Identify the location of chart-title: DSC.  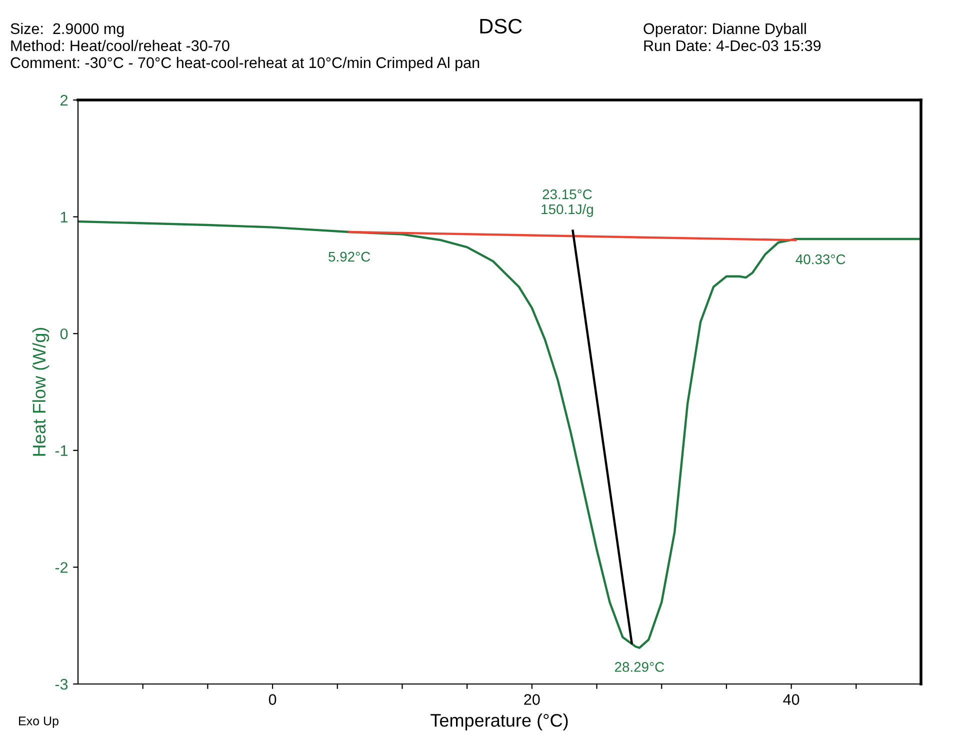
(501, 26).